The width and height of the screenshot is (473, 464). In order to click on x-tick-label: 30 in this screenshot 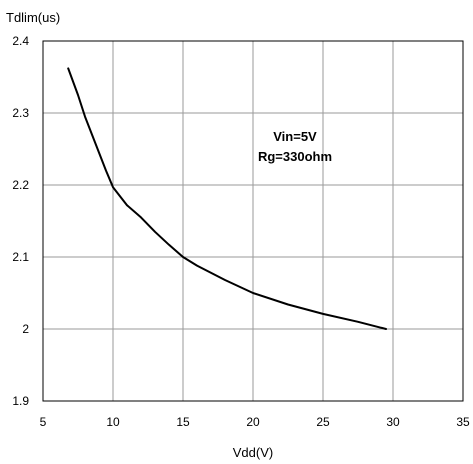, I will do `click(393, 422)`.